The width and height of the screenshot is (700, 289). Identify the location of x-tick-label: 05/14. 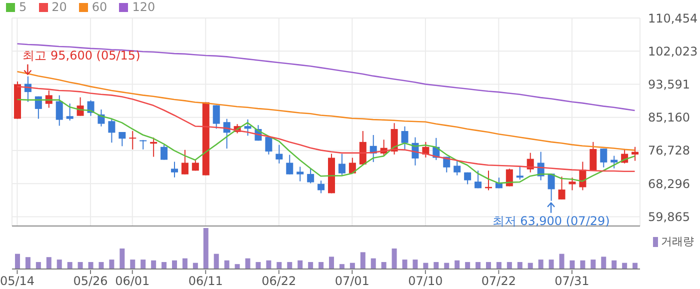
(17, 281).